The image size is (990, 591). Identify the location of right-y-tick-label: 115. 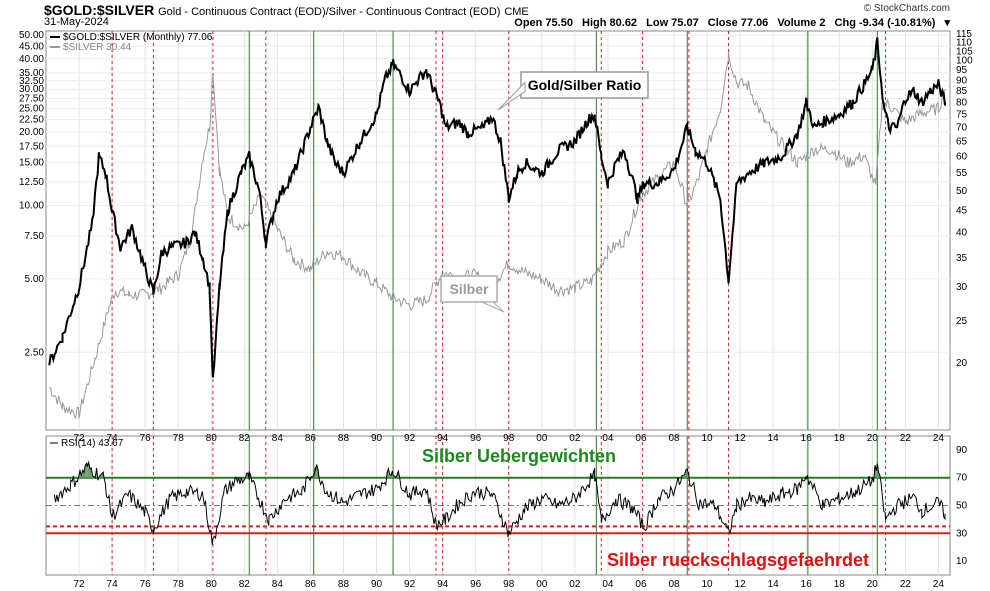
(964, 34).